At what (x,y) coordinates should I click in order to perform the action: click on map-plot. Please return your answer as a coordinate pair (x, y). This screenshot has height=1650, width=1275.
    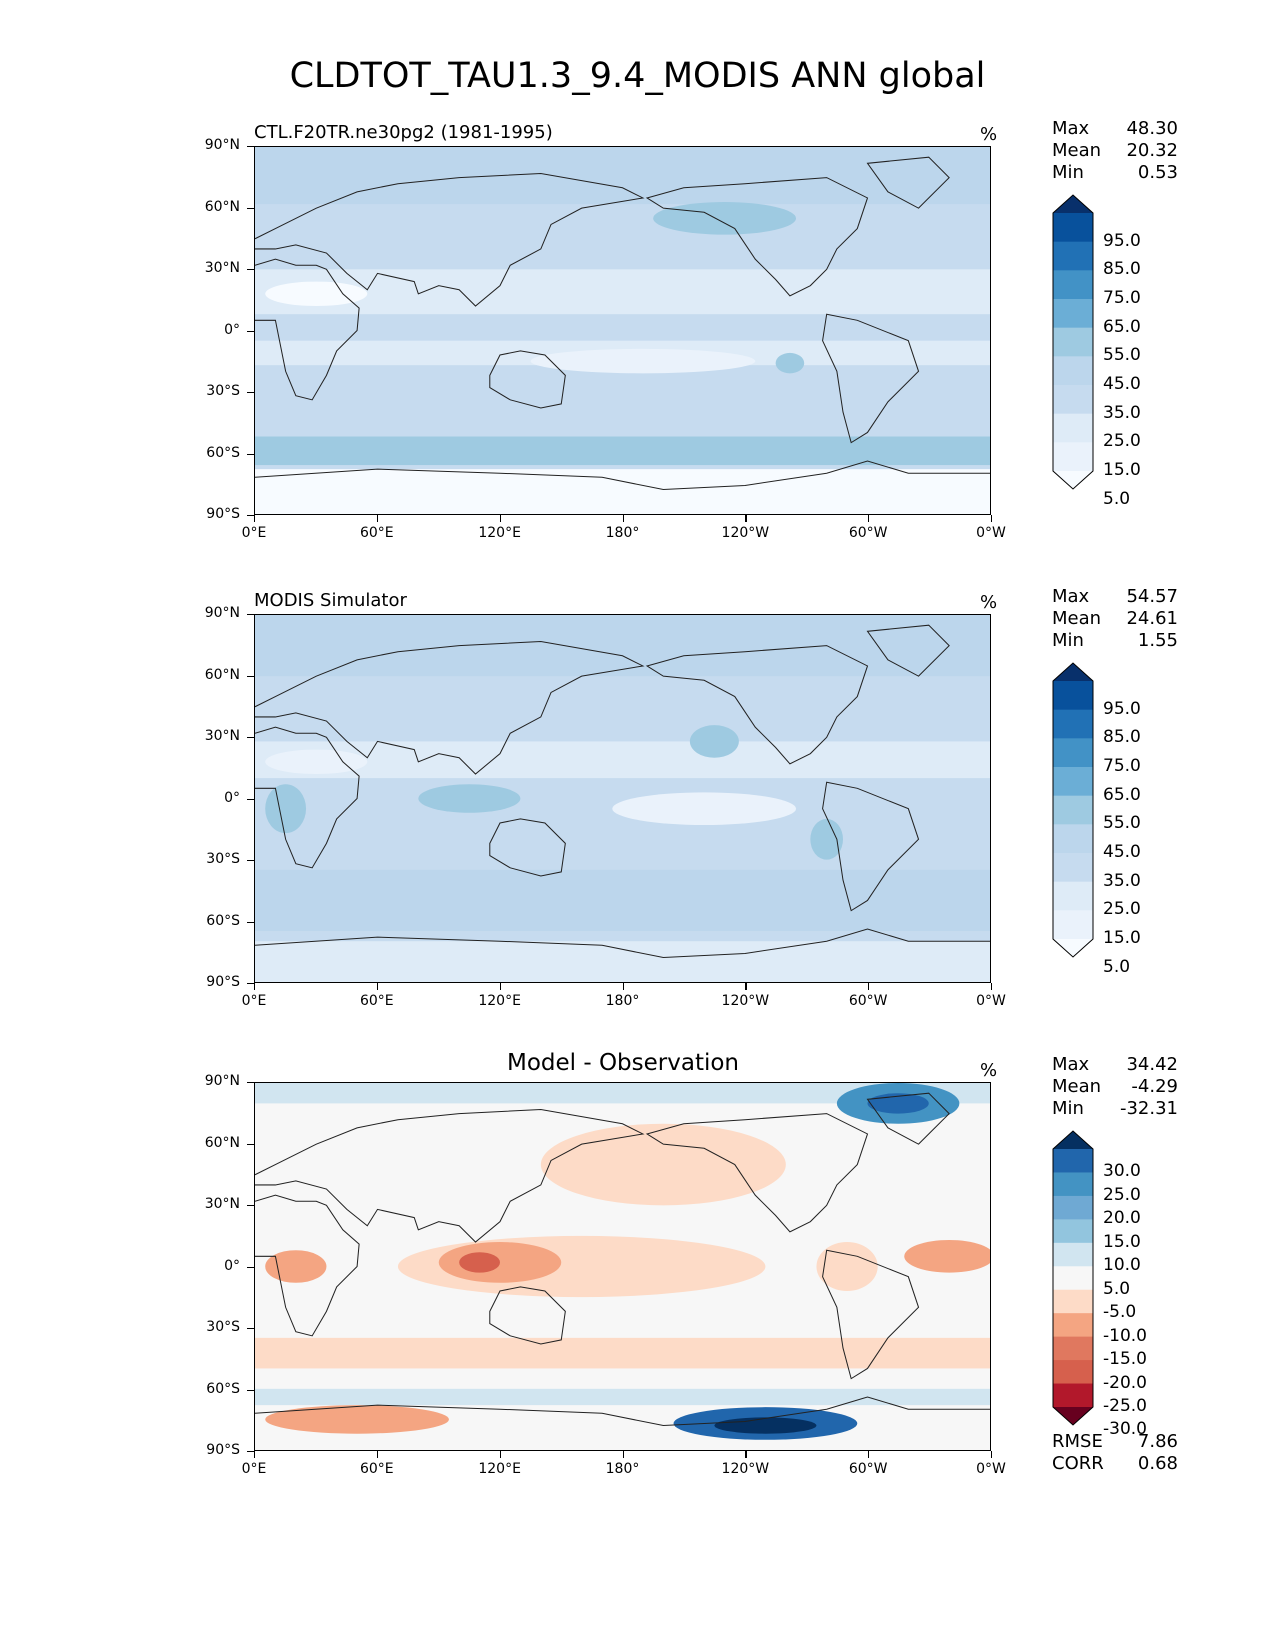
    Looking at the image, I should click on (622, 798).